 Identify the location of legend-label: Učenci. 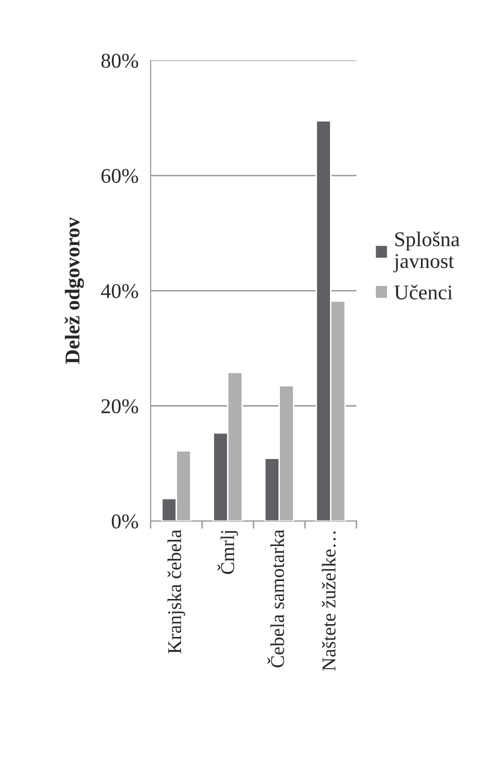
(423, 292).